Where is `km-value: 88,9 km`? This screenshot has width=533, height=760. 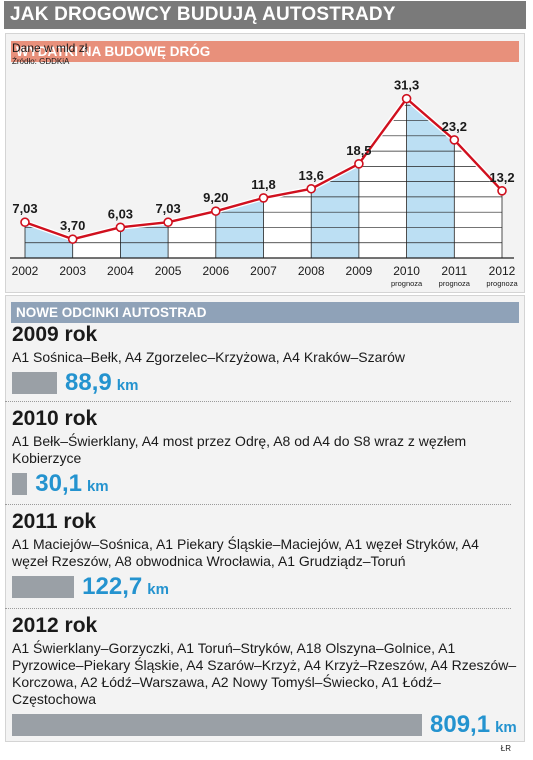
km-value: 88,9 km is located at coordinates (101, 384).